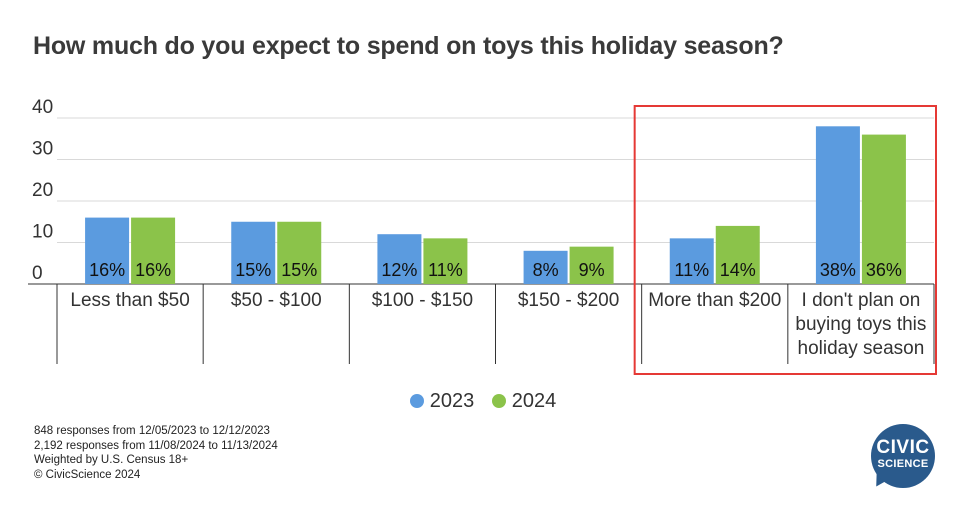 The height and width of the screenshot is (515, 966). Describe the element at coordinates (568, 300) in the screenshot. I see `x-category-label: $150 - $200` at that location.